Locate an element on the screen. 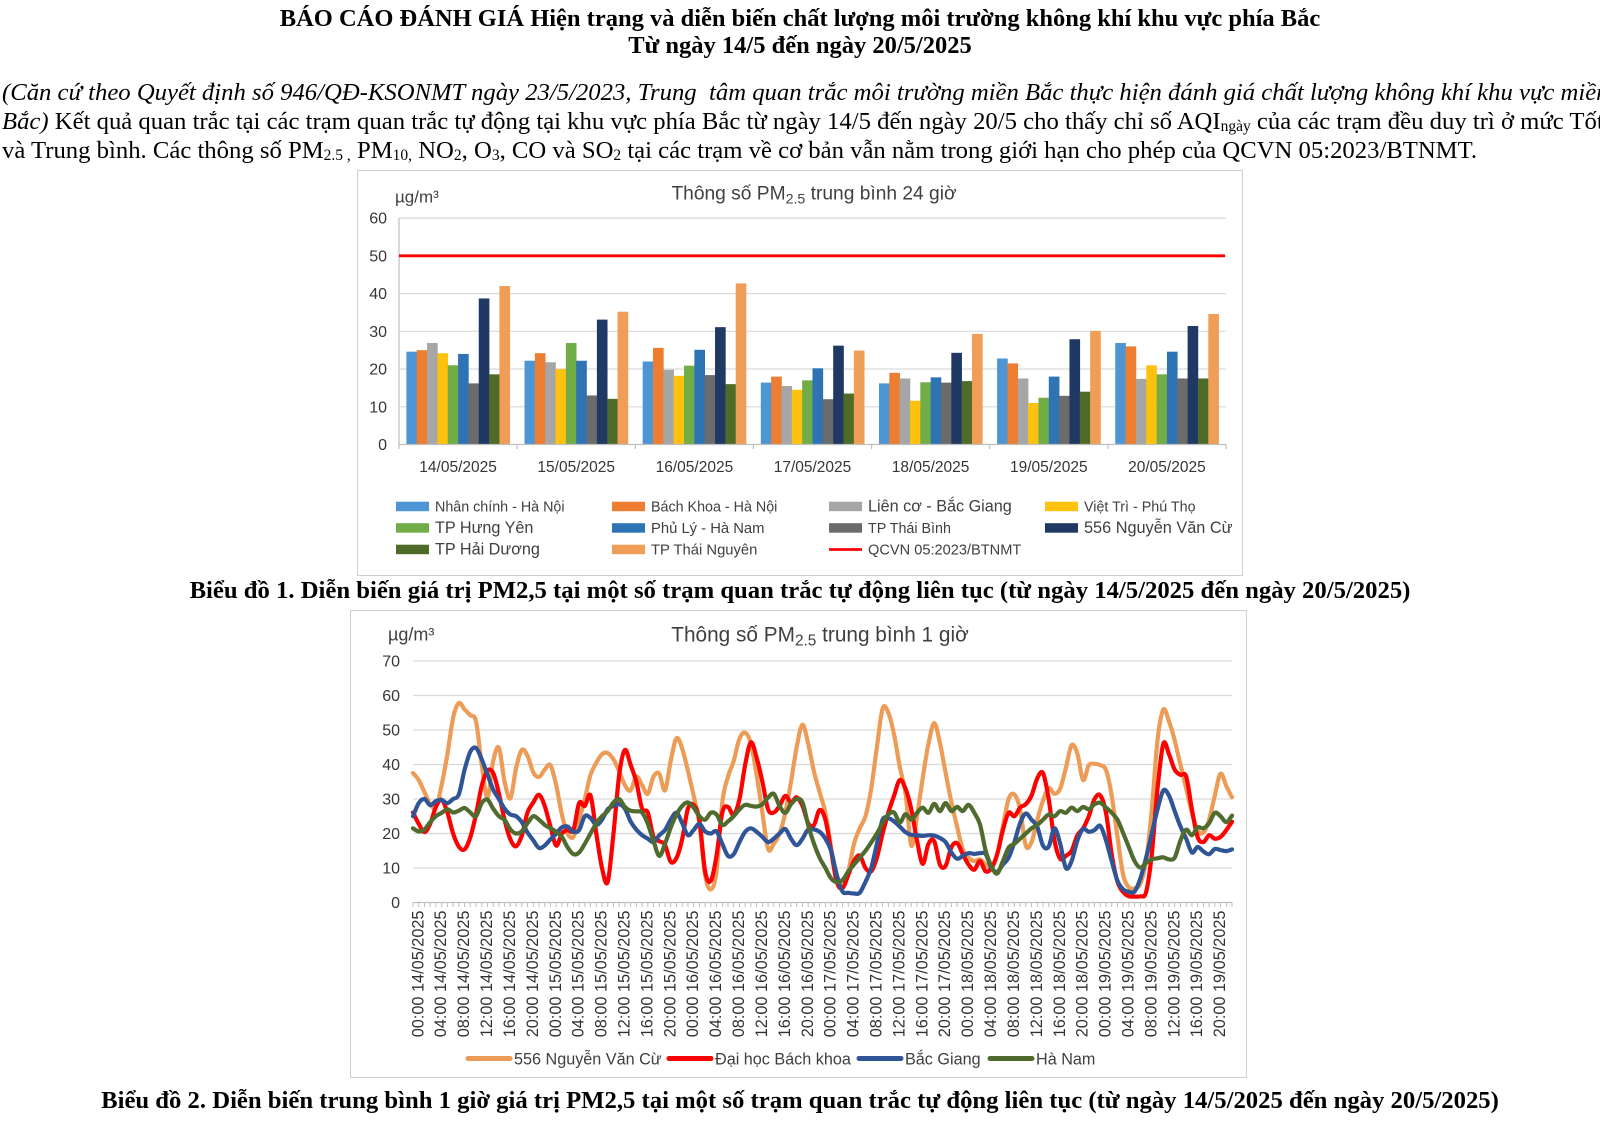 The image size is (1600, 1132). svg-text: 08:00 16/05/2025 is located at coordinates (739, 974).